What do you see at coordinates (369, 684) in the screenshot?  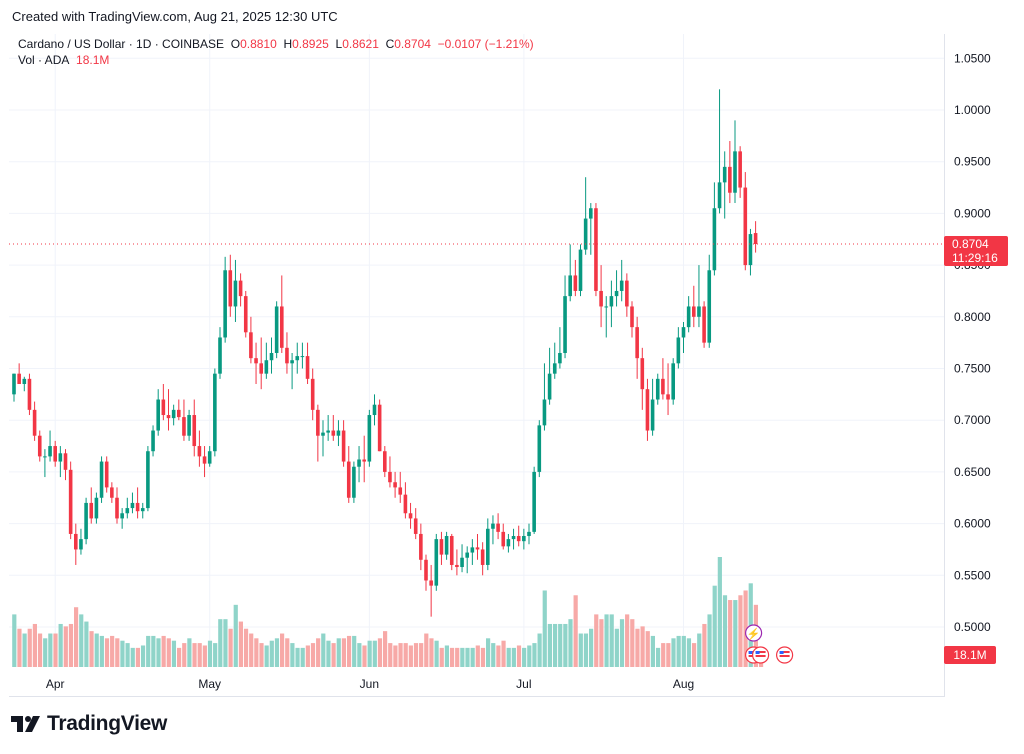 I see `x-tick-label: Jun` at bounding box center [369, 684].